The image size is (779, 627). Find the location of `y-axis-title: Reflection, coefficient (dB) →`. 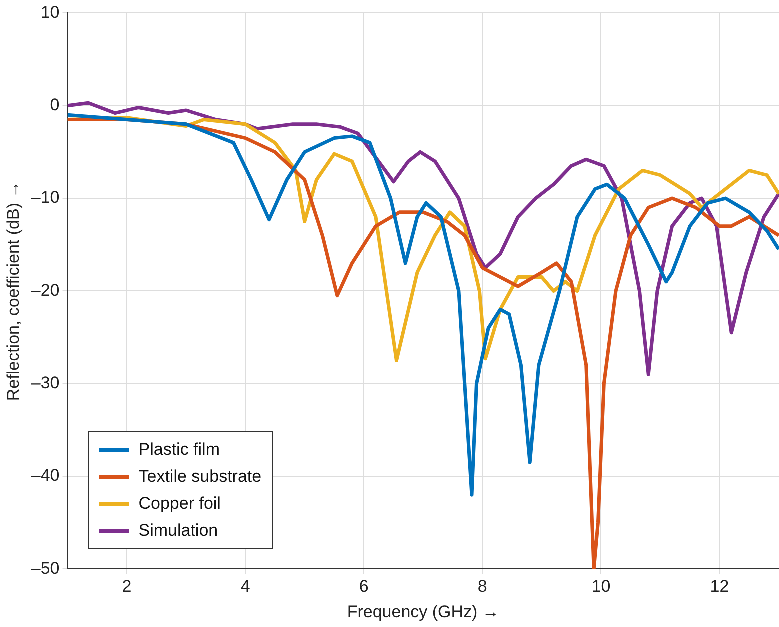

y-axis-title: Reflection, coefficient (dB) → is located at coordinates (13, 291).